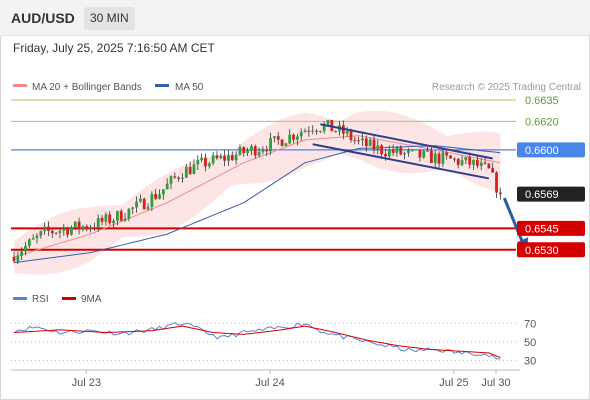  I want to click on symbol-label: AUD/USD, so click(43, 18).